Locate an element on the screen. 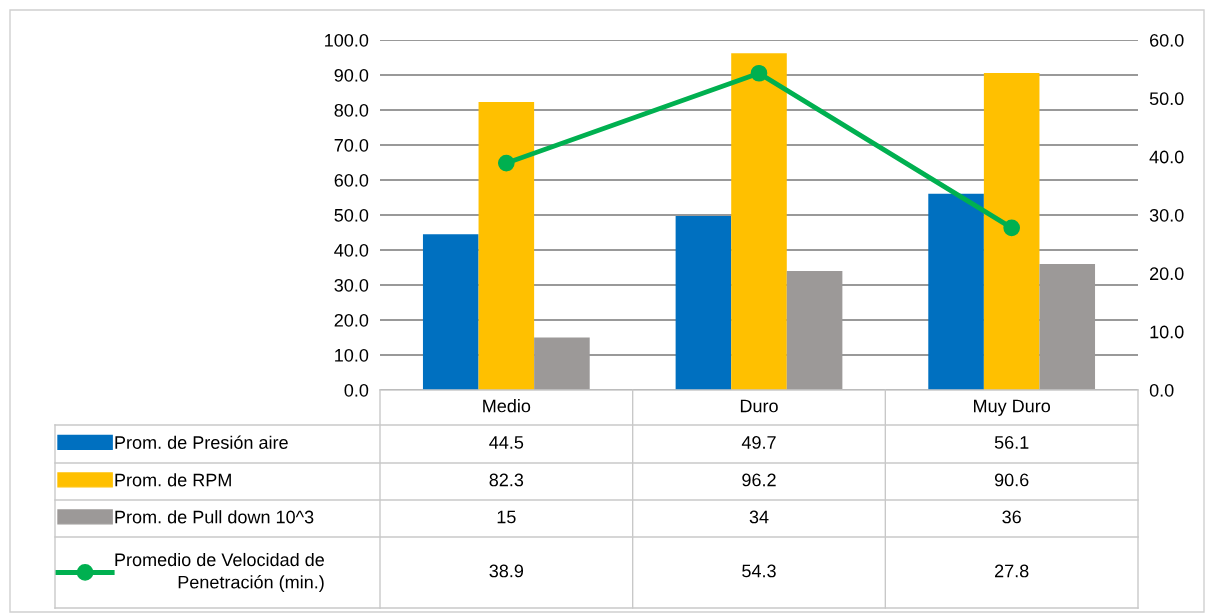  y-tick-label: 50.0 is located at coordinates (351, 215).